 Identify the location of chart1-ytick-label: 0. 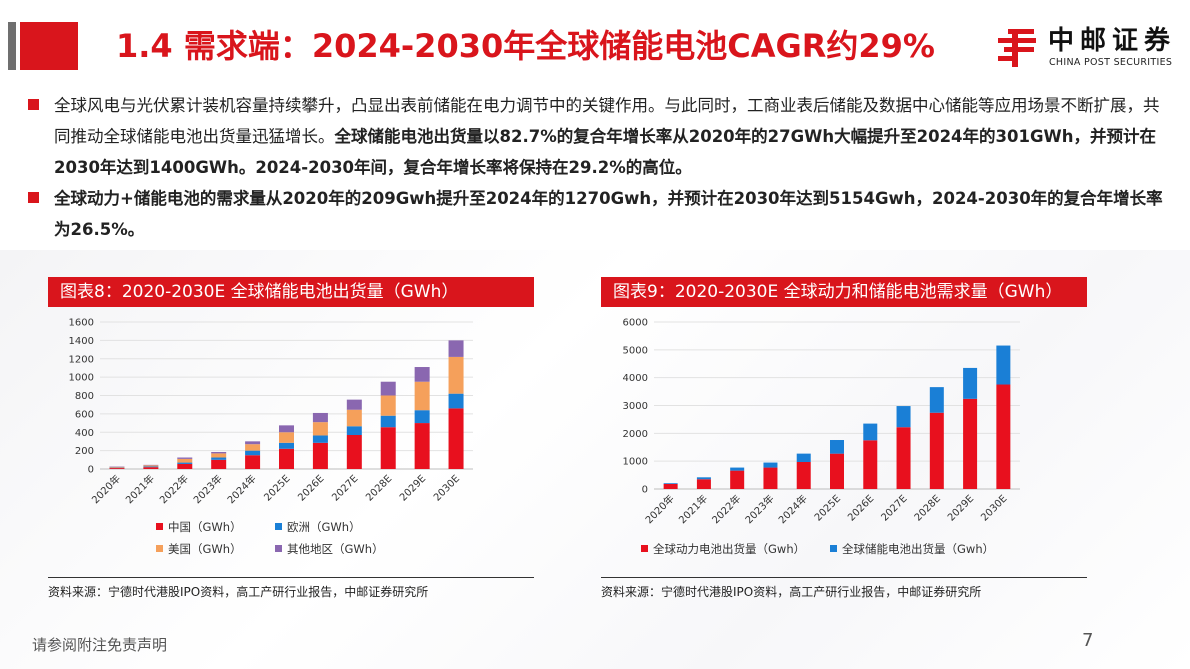
(645, 490).